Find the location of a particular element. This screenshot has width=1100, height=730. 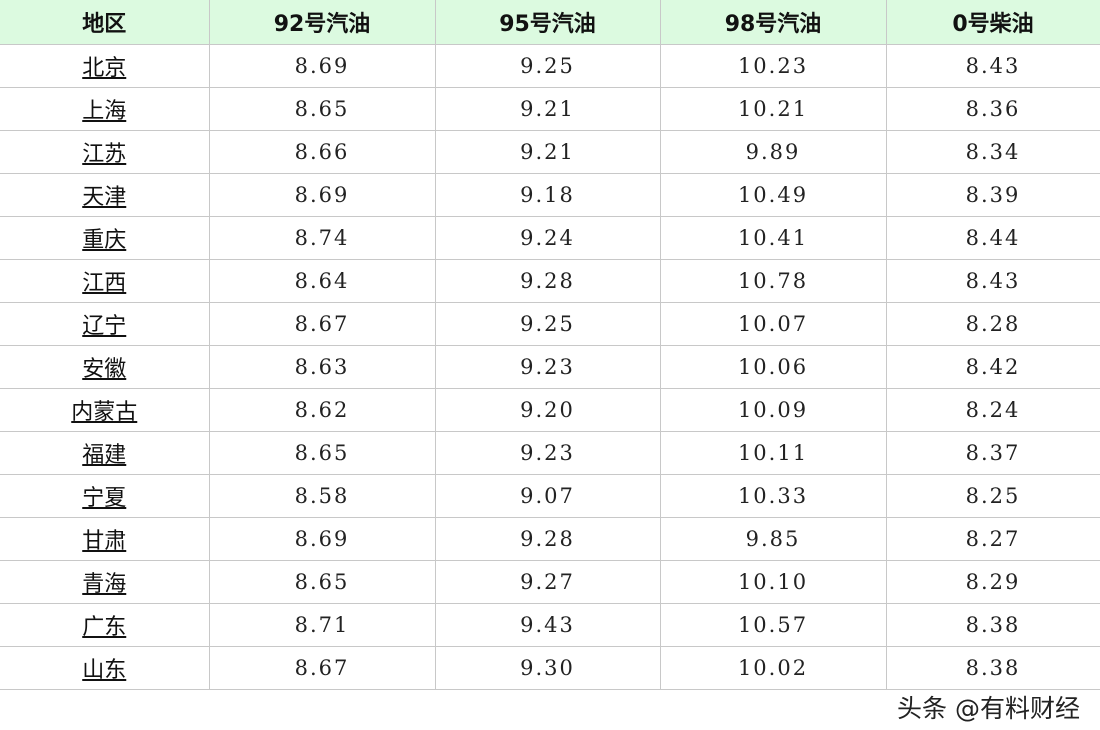

region-link: 福建 is located at coordinates (105, 453).